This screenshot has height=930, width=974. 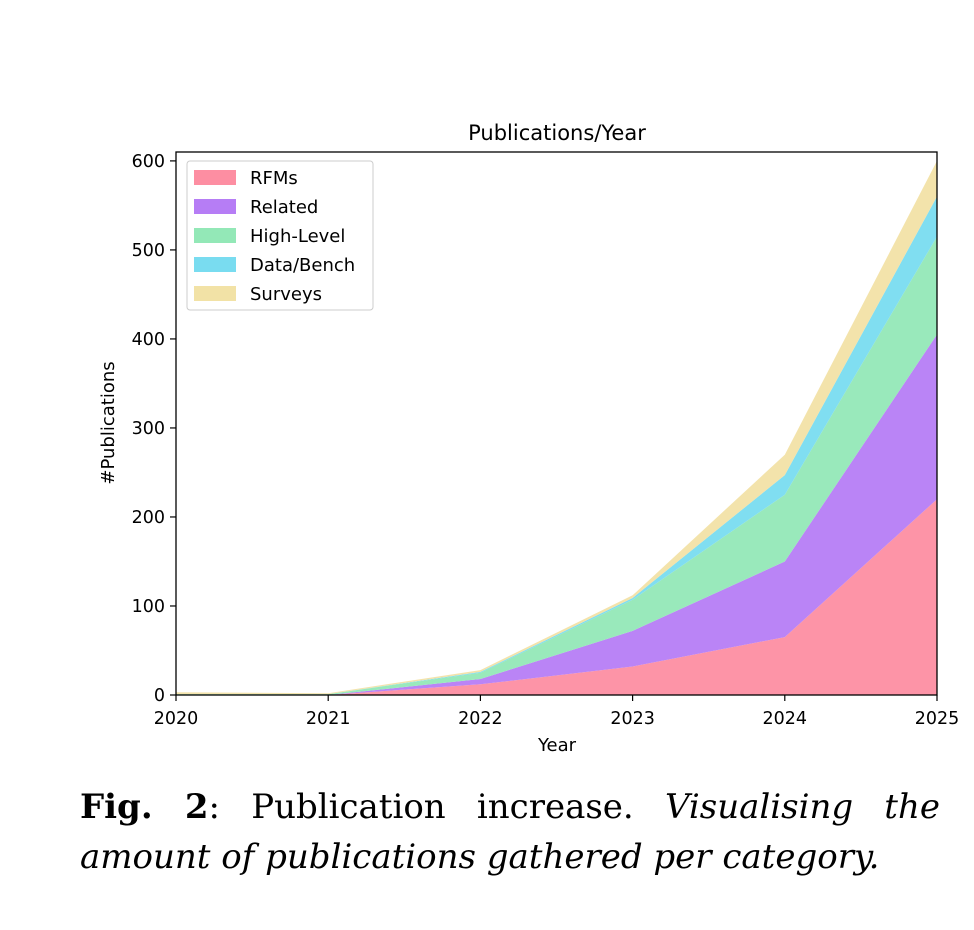 I want to click on y-tick-label: 300, so click(x=148, y=429).